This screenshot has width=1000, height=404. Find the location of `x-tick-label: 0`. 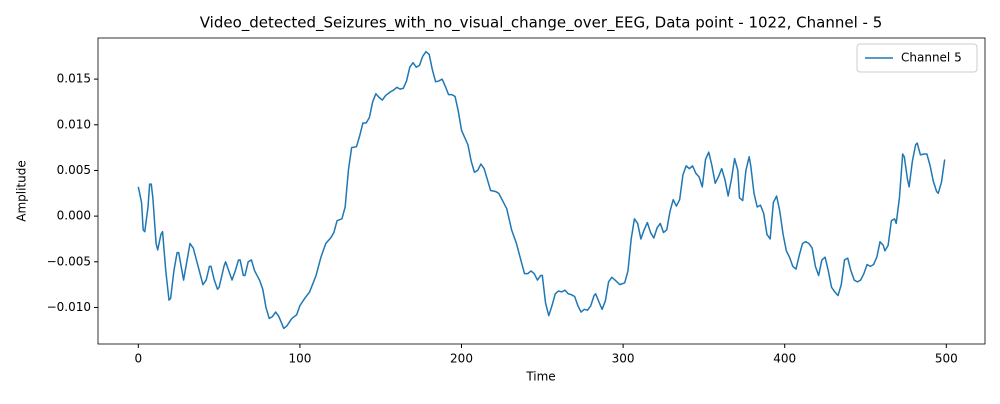

x-tick-label: 0 is located at coordinates (138, 359).